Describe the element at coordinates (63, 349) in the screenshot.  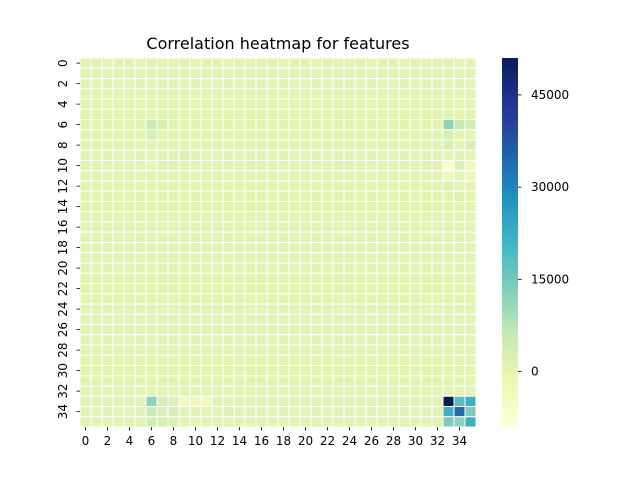
I see `y-tick-label: 28` at that location.